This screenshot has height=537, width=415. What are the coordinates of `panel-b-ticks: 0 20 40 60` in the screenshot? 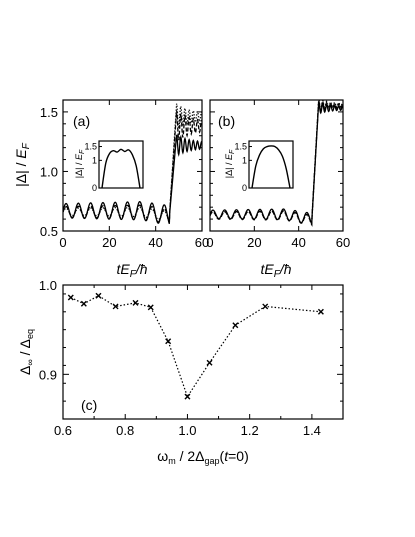 It's located at (278, 174).